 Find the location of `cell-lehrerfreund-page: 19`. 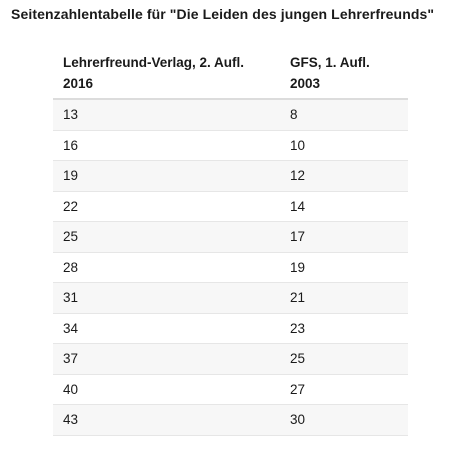

cell-lehrerfreund-page: 19 is located at coordinates (71, 175).